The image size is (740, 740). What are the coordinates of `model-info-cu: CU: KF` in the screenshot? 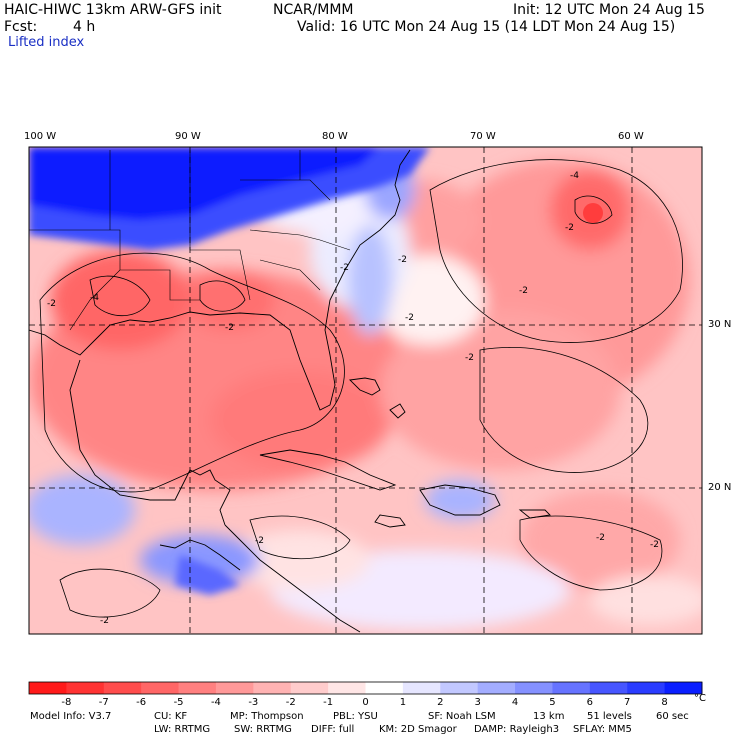 It's located at (171, 716).